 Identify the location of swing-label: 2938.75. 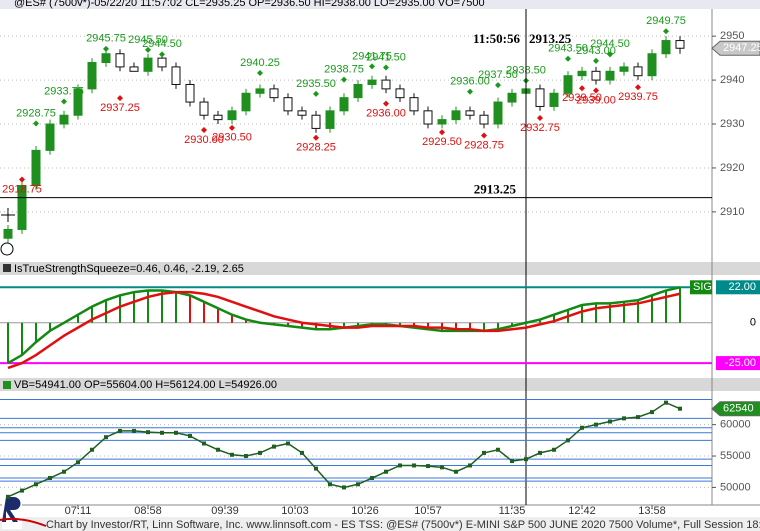
(344, 69).